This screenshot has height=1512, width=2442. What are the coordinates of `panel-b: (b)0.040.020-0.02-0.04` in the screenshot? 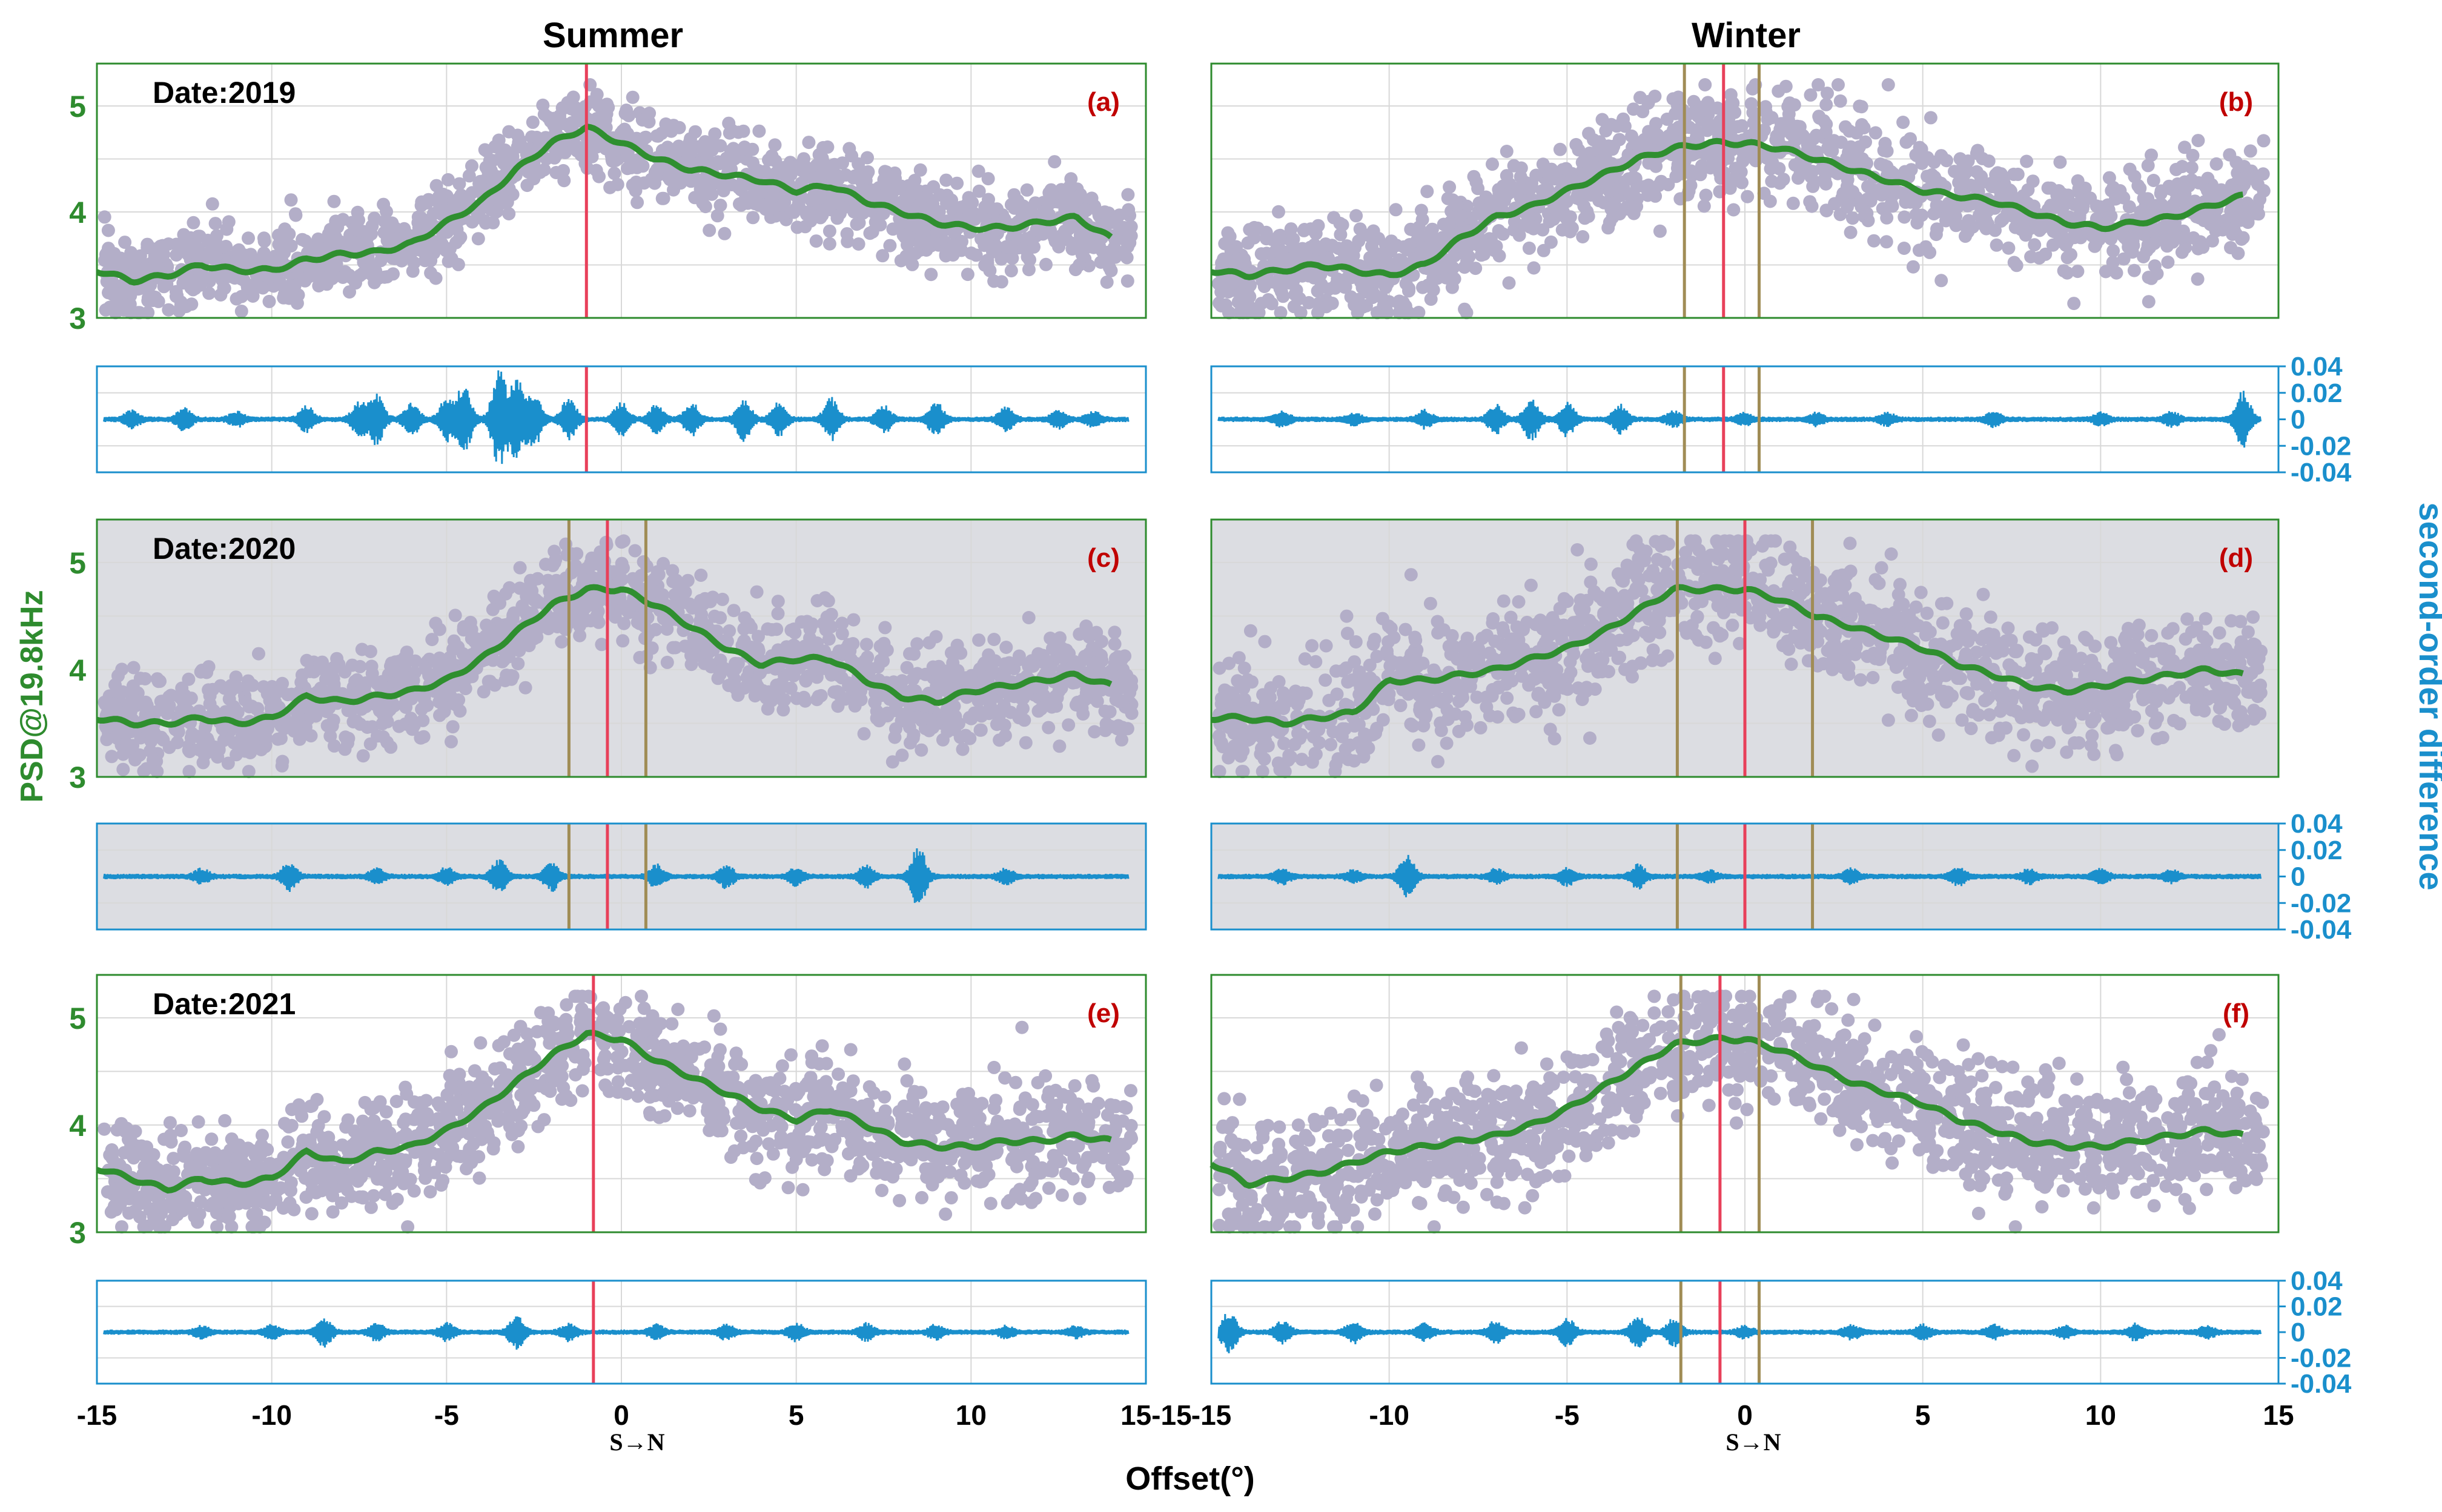 It's located at (1781, 274).